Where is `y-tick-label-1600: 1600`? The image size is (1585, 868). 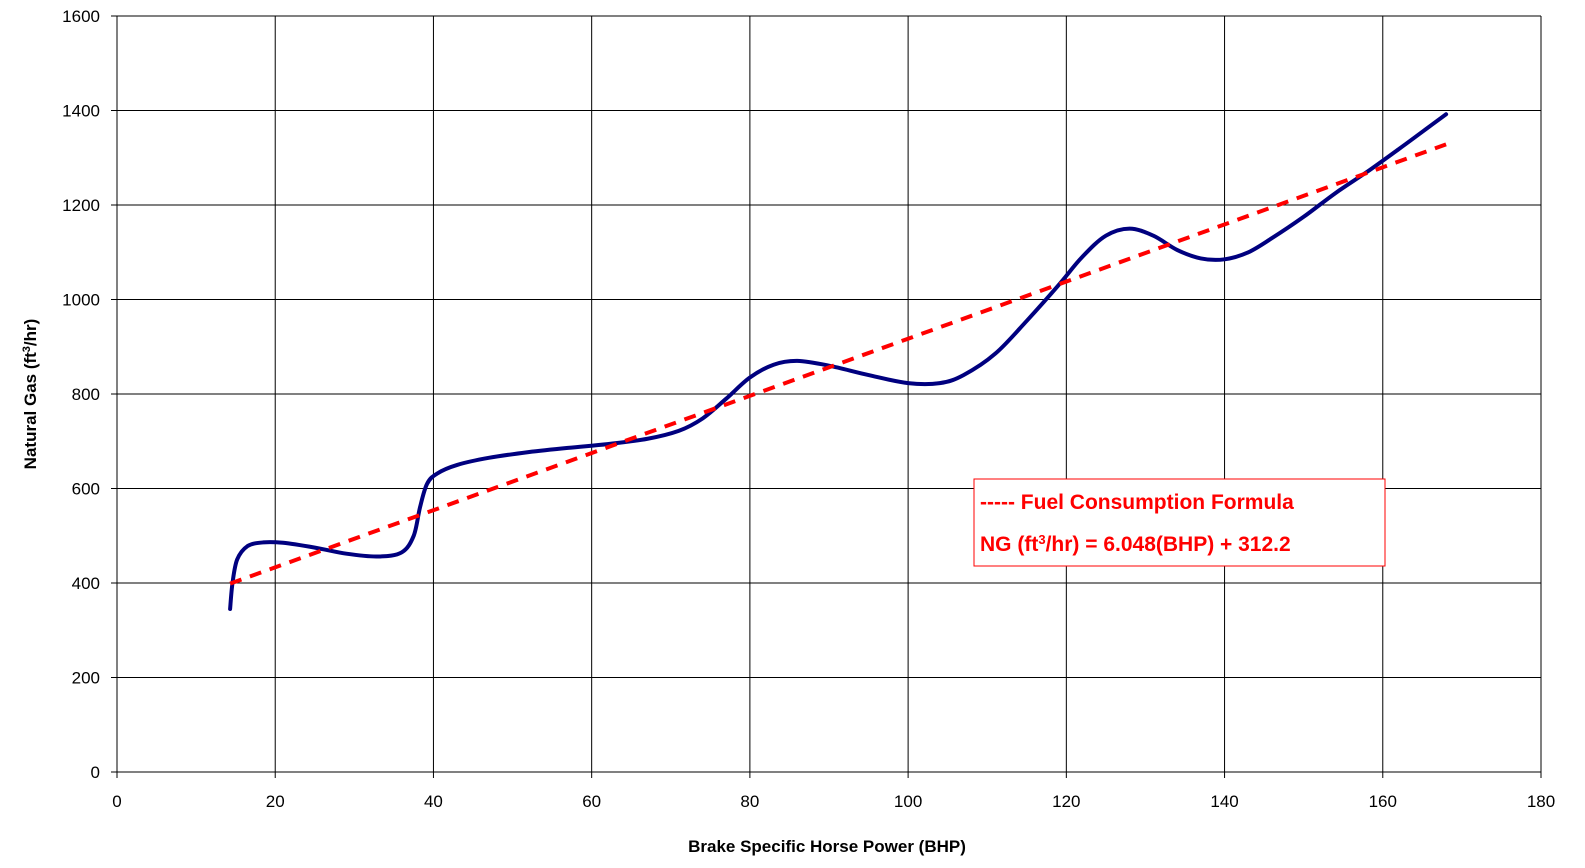 y-tick-label-1600: 1600 is located at coordinates (81, 16).